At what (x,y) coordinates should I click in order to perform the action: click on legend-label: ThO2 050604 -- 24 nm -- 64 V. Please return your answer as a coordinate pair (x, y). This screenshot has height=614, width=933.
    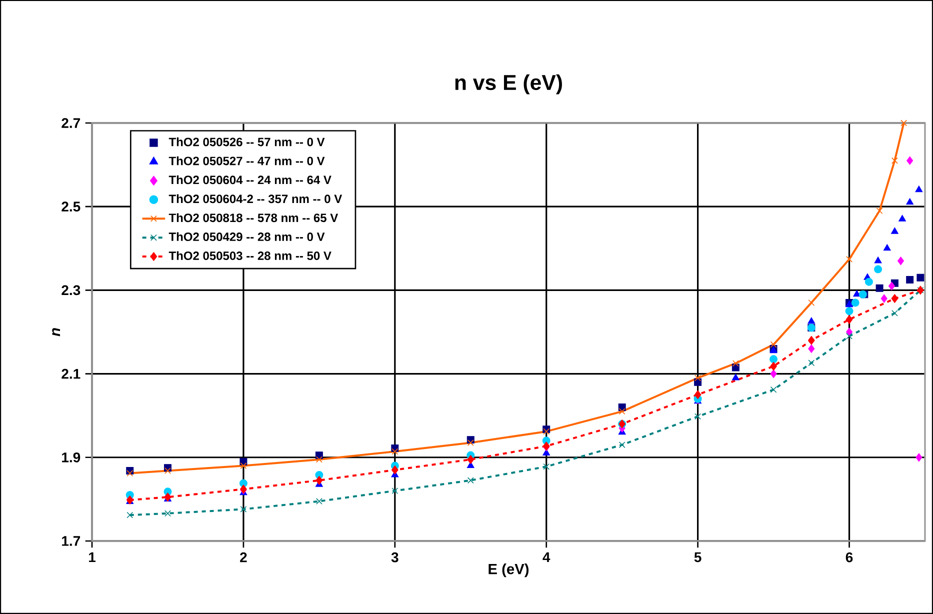
    Looking at the image, I should click on (250, 179).